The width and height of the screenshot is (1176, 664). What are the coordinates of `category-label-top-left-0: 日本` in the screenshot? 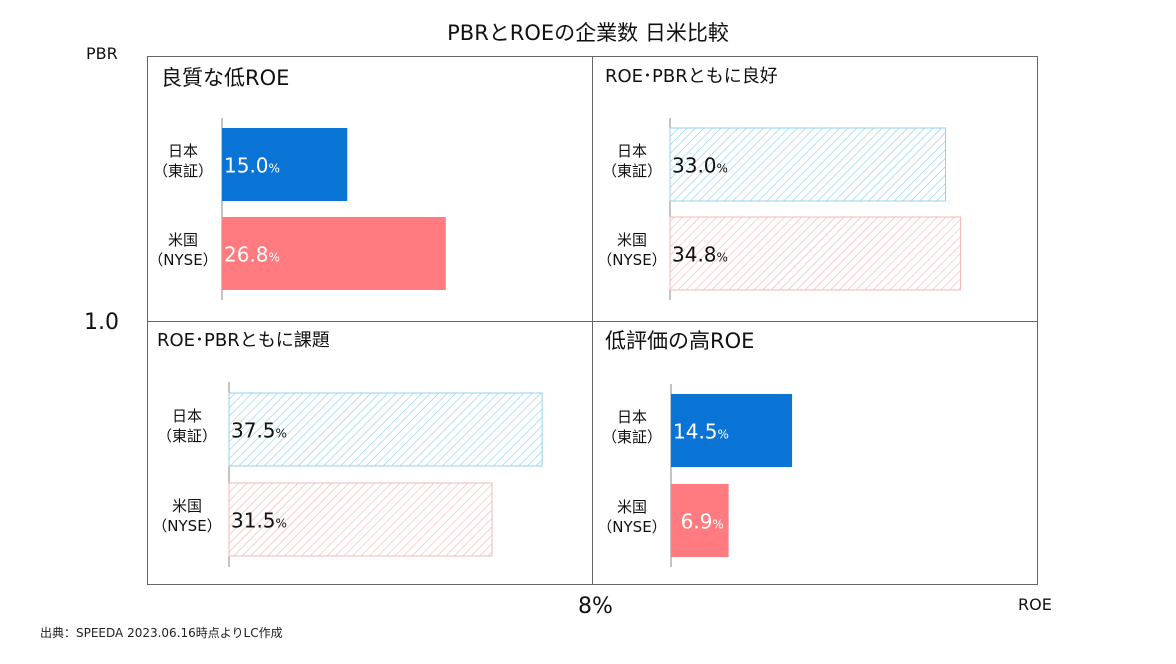 It's located at (183, 151).